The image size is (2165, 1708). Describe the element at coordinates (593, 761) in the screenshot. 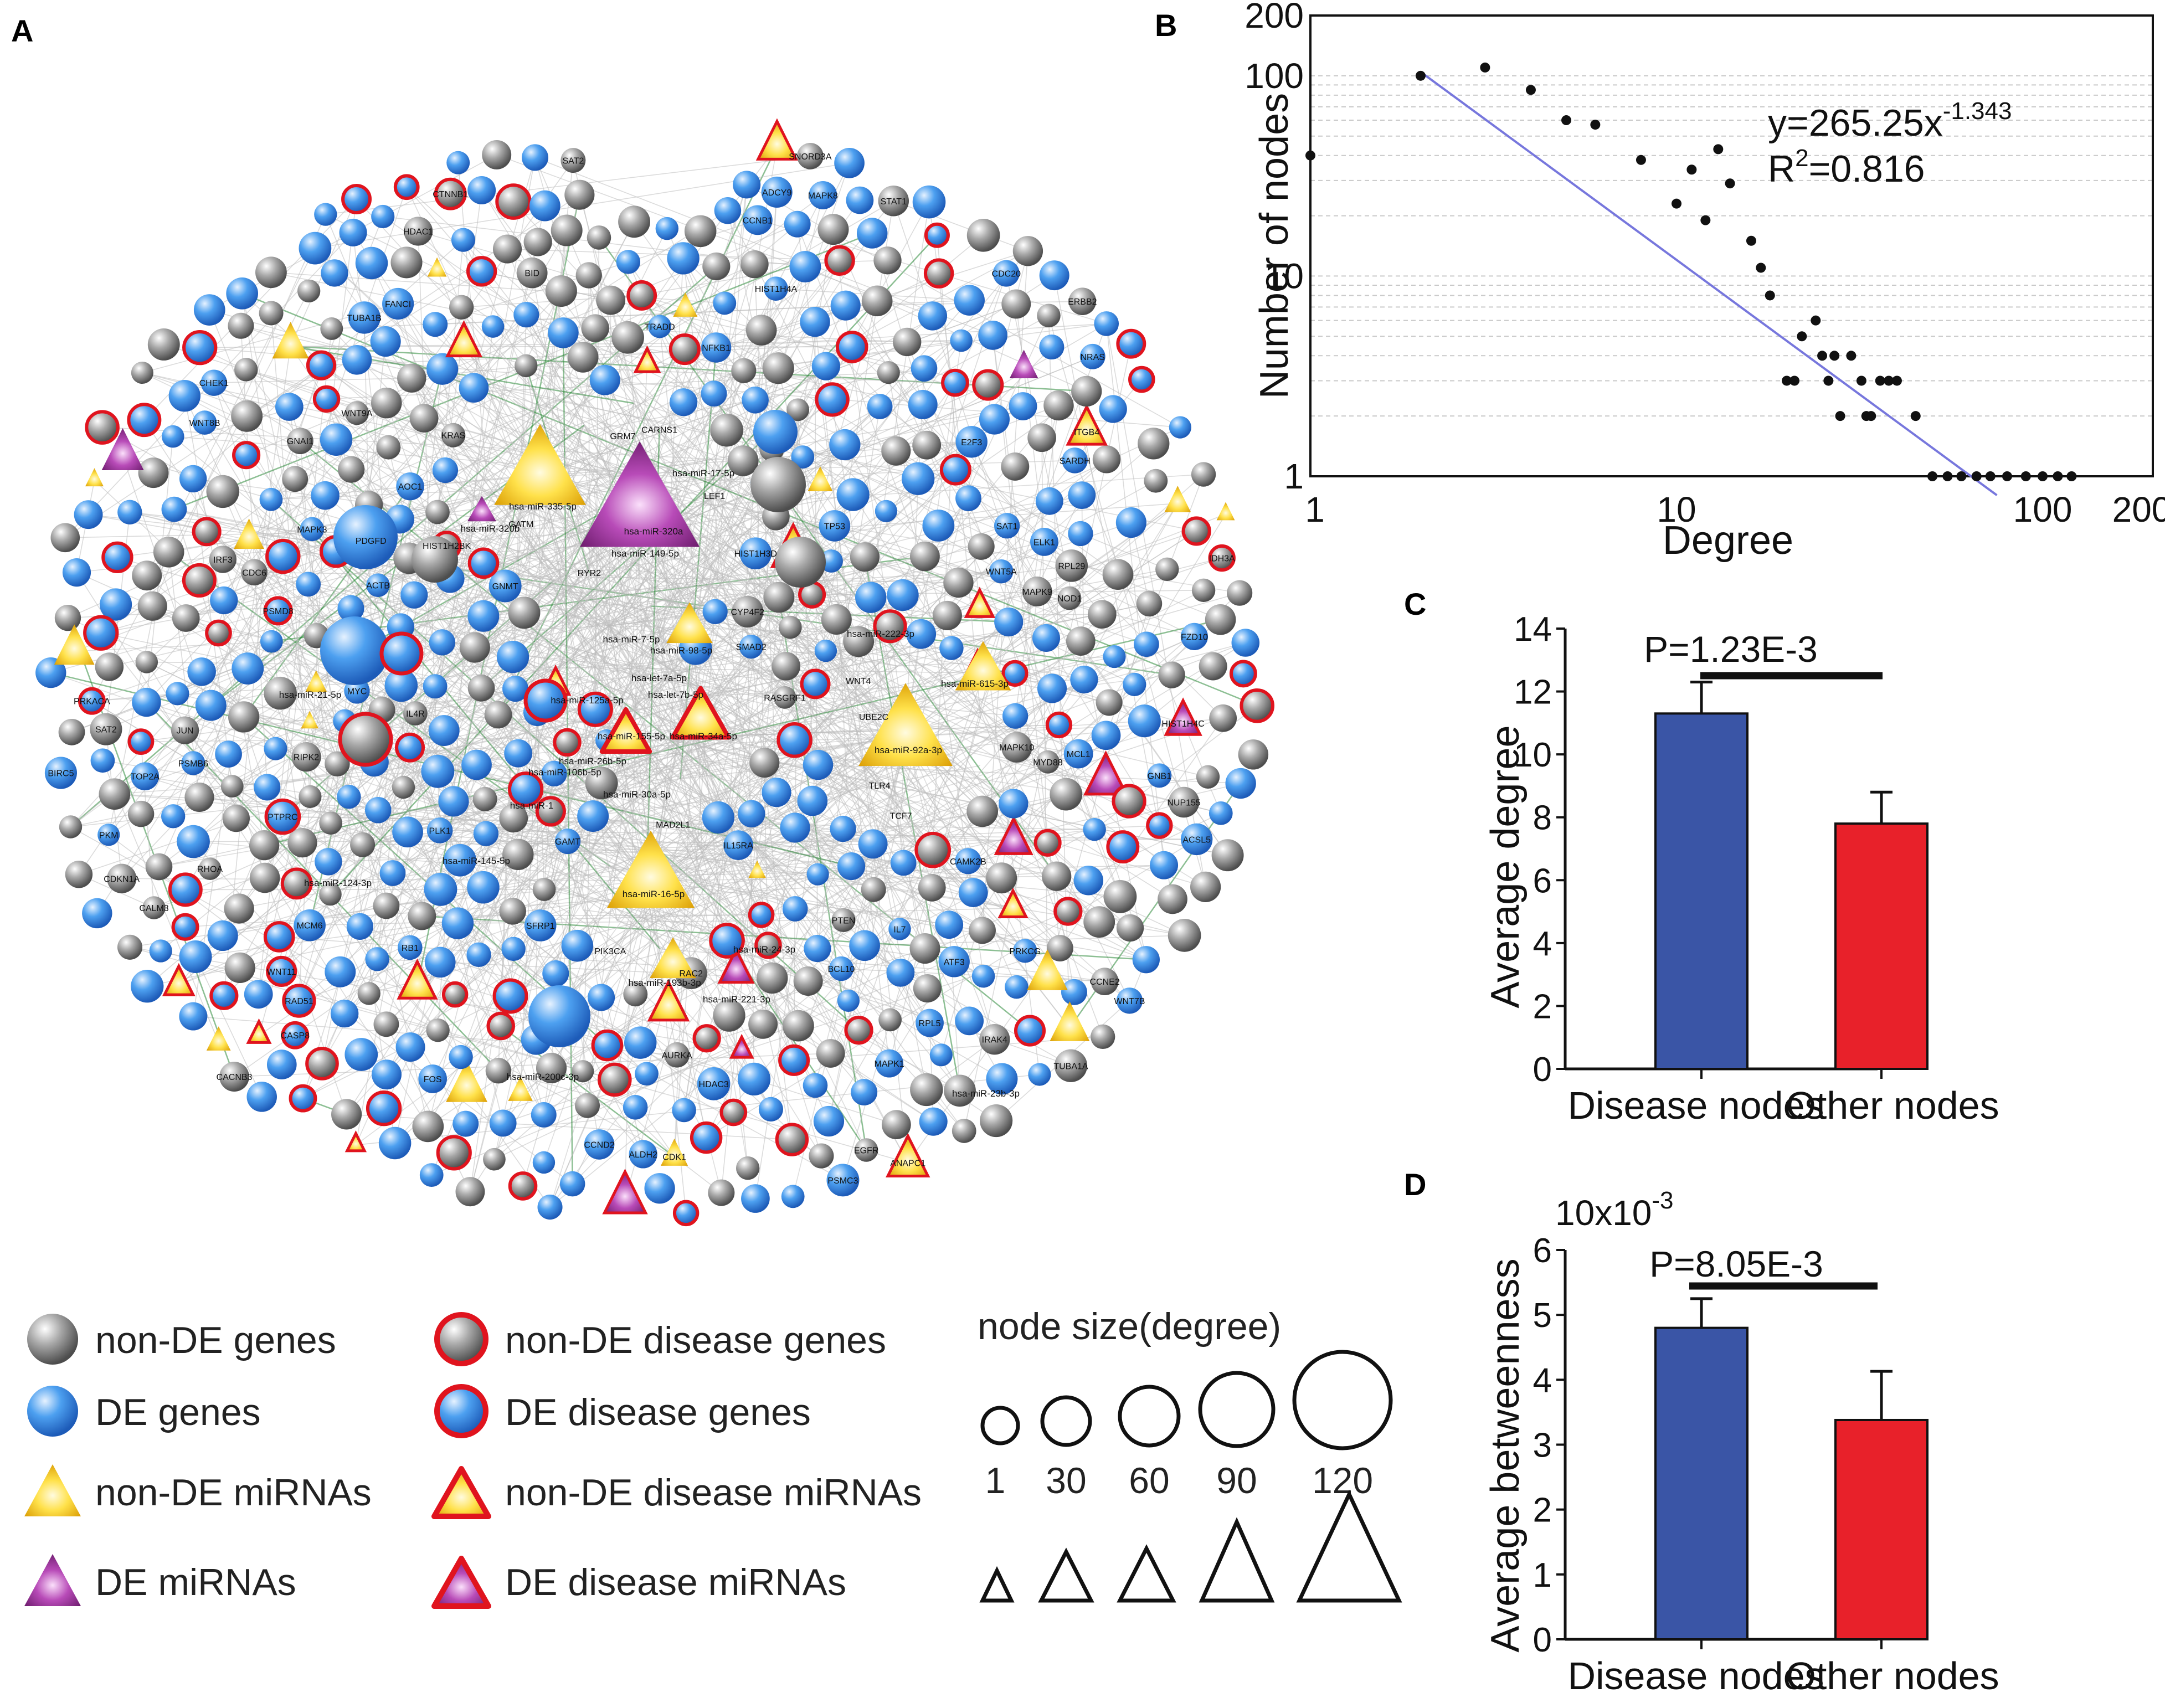

I see `mirna-label: hsa-miR-26b-5p` at that location.